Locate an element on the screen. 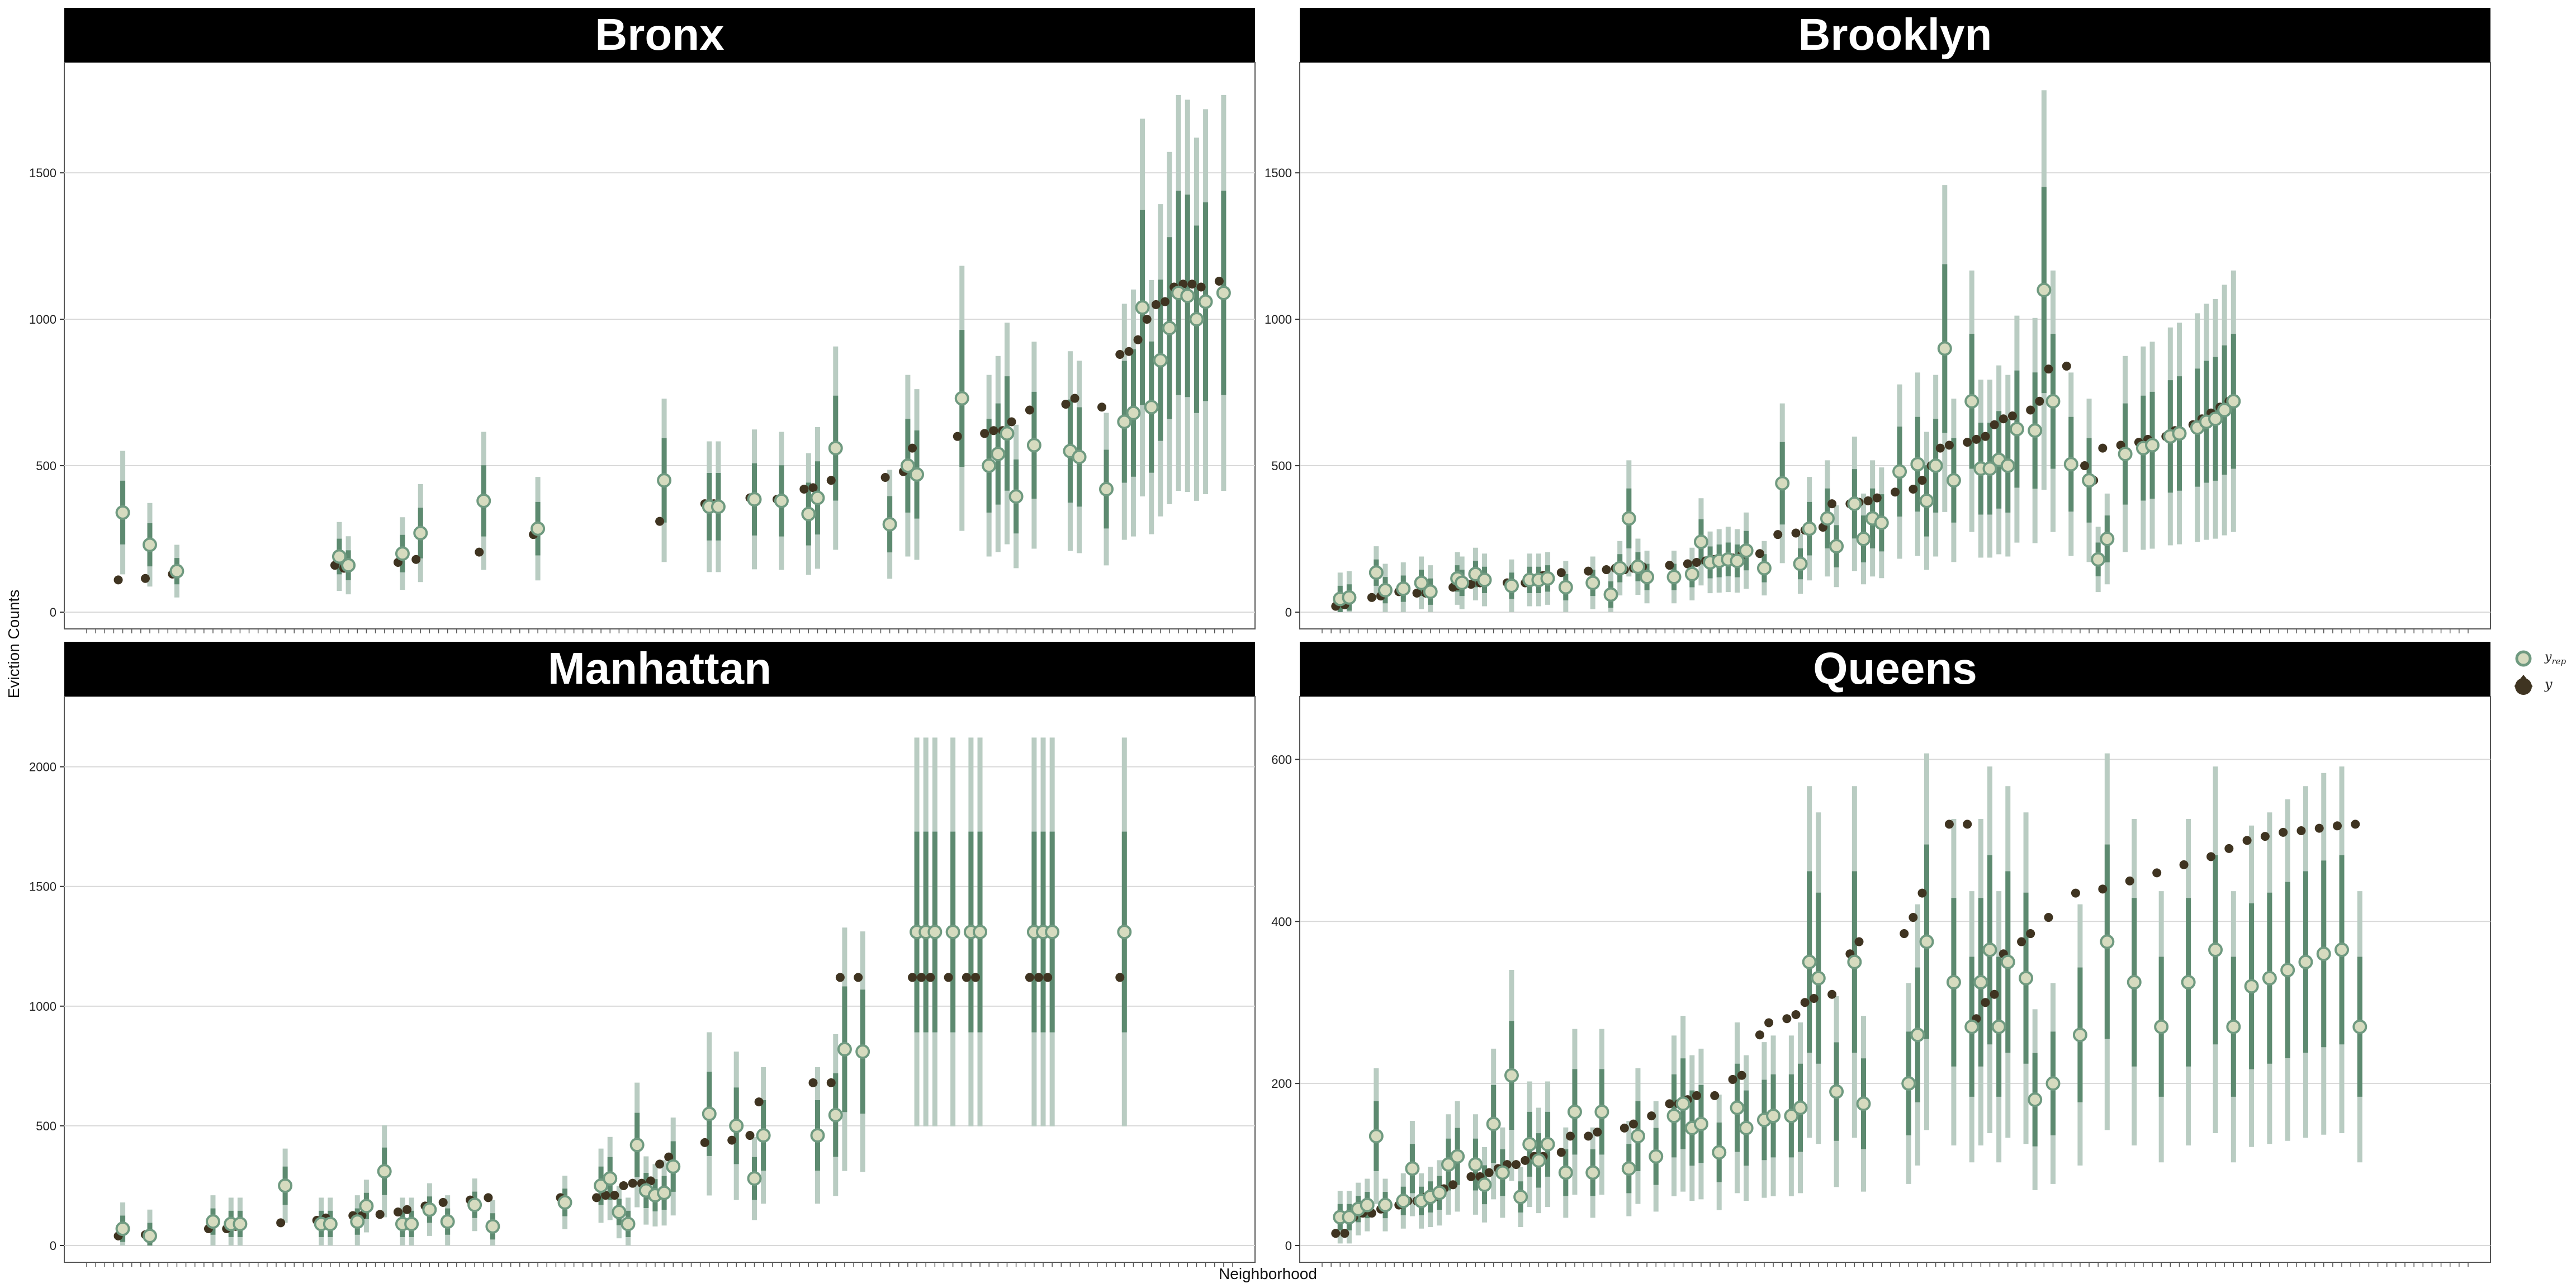  facet-strip-bronx is located at coordinates (659, 35).